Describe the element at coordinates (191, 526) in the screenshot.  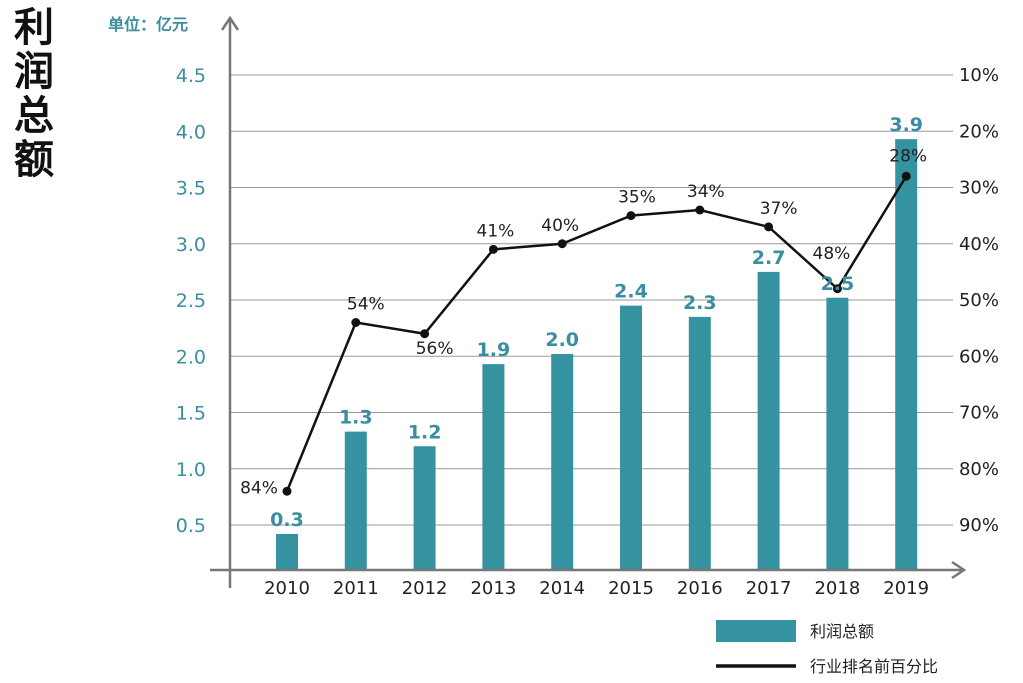
I see `left-tick-label: 0.5` at that location.